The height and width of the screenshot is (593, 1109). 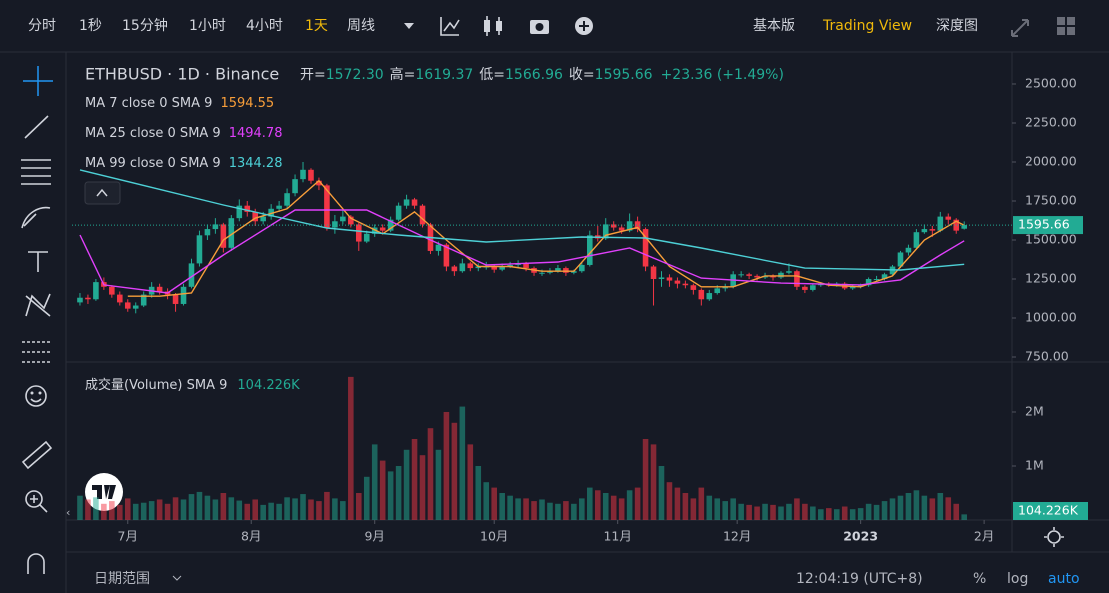 I want to click on crosshair-tool, so click(x=38, y=81).